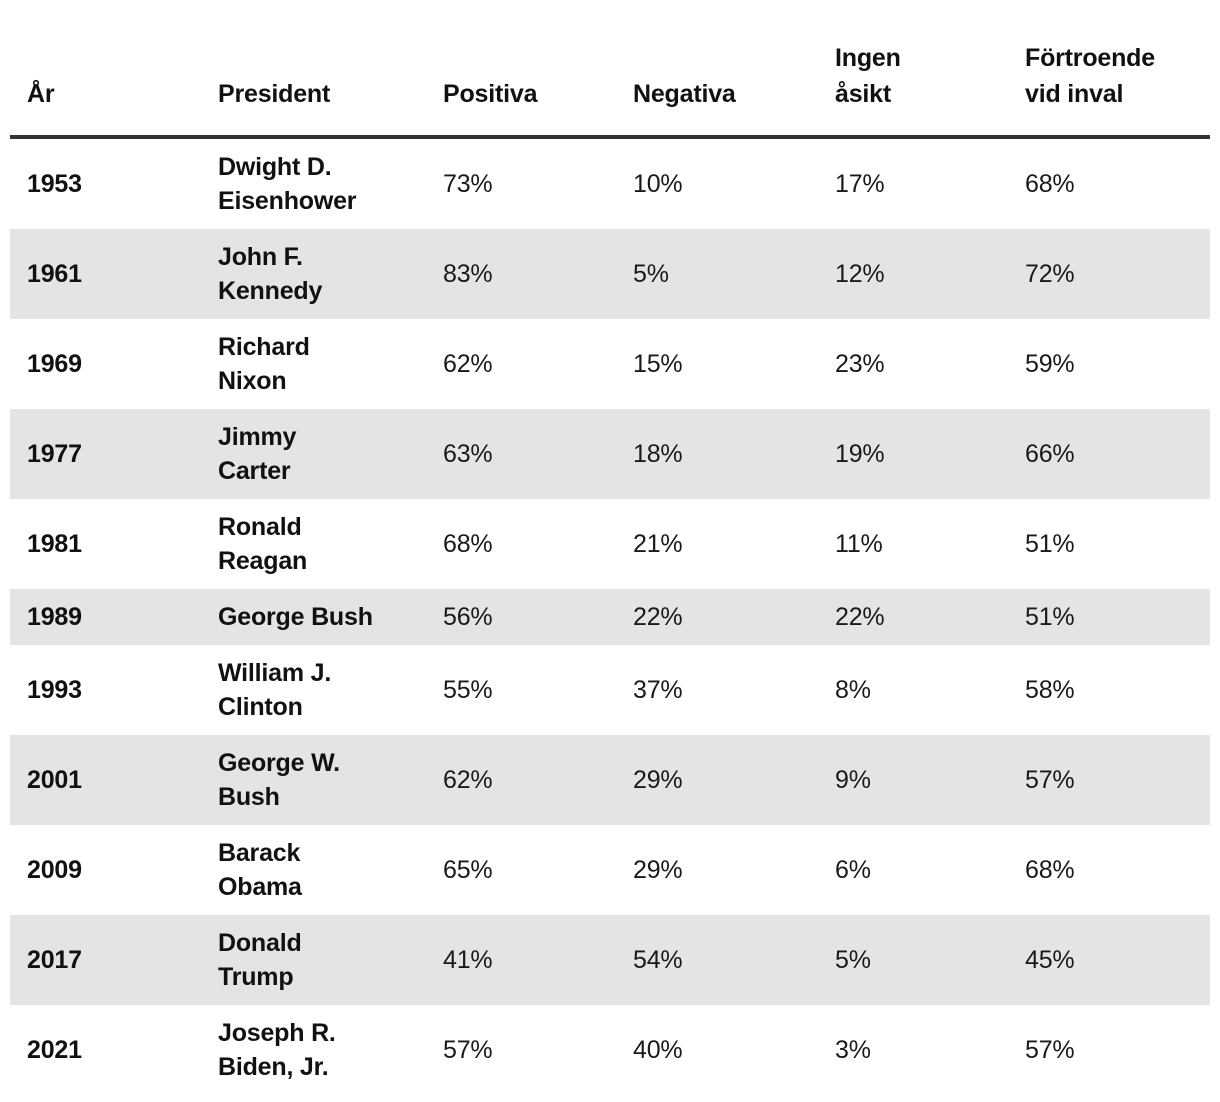 Image resolution: width=1220 pixels, height=1102 pixels. What do you see at coordinates (54, 544) in the screenshot?
I see `year-cell: 1981` at bounding box center [54, 544].